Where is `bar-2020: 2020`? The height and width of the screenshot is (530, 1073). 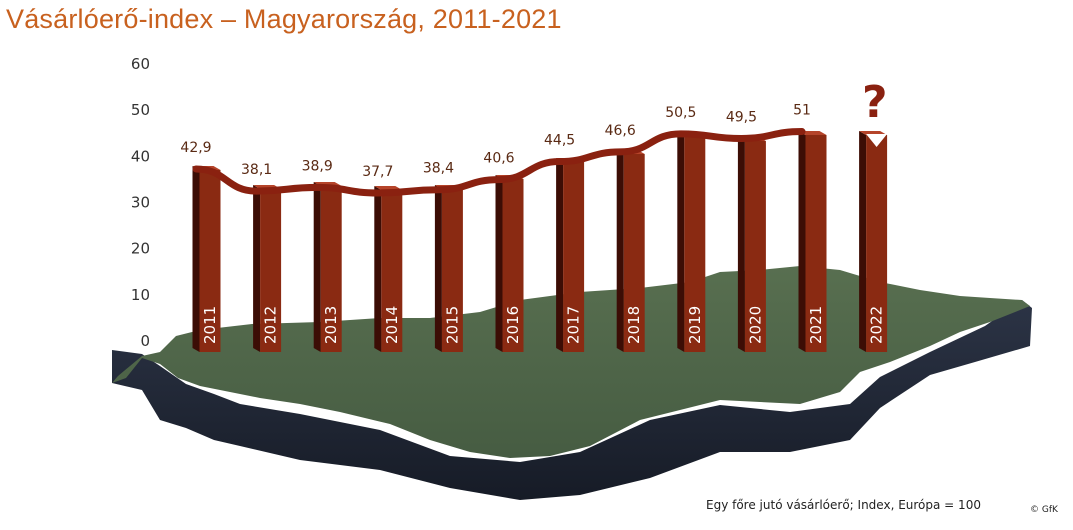
bar-2020: 2020 is located at coordinates (751, 244).